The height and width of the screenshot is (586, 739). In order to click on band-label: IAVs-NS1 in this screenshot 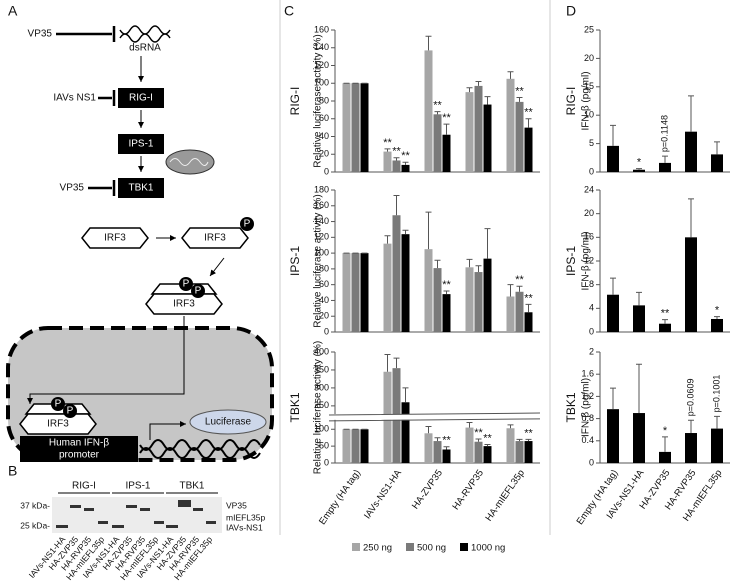, I will do `click(244, 527)`.